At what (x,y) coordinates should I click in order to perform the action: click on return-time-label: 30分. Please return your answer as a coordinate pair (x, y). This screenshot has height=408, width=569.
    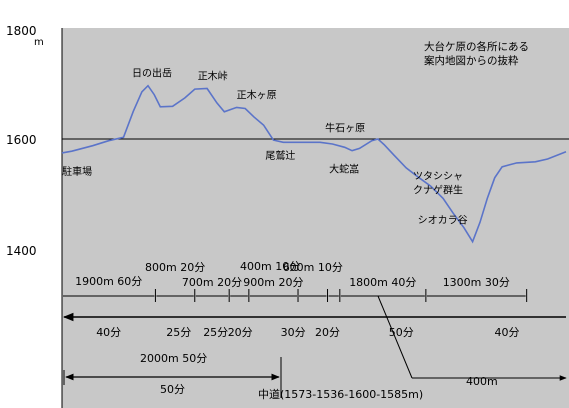
    Looking at the image, I should click on (293, 332).